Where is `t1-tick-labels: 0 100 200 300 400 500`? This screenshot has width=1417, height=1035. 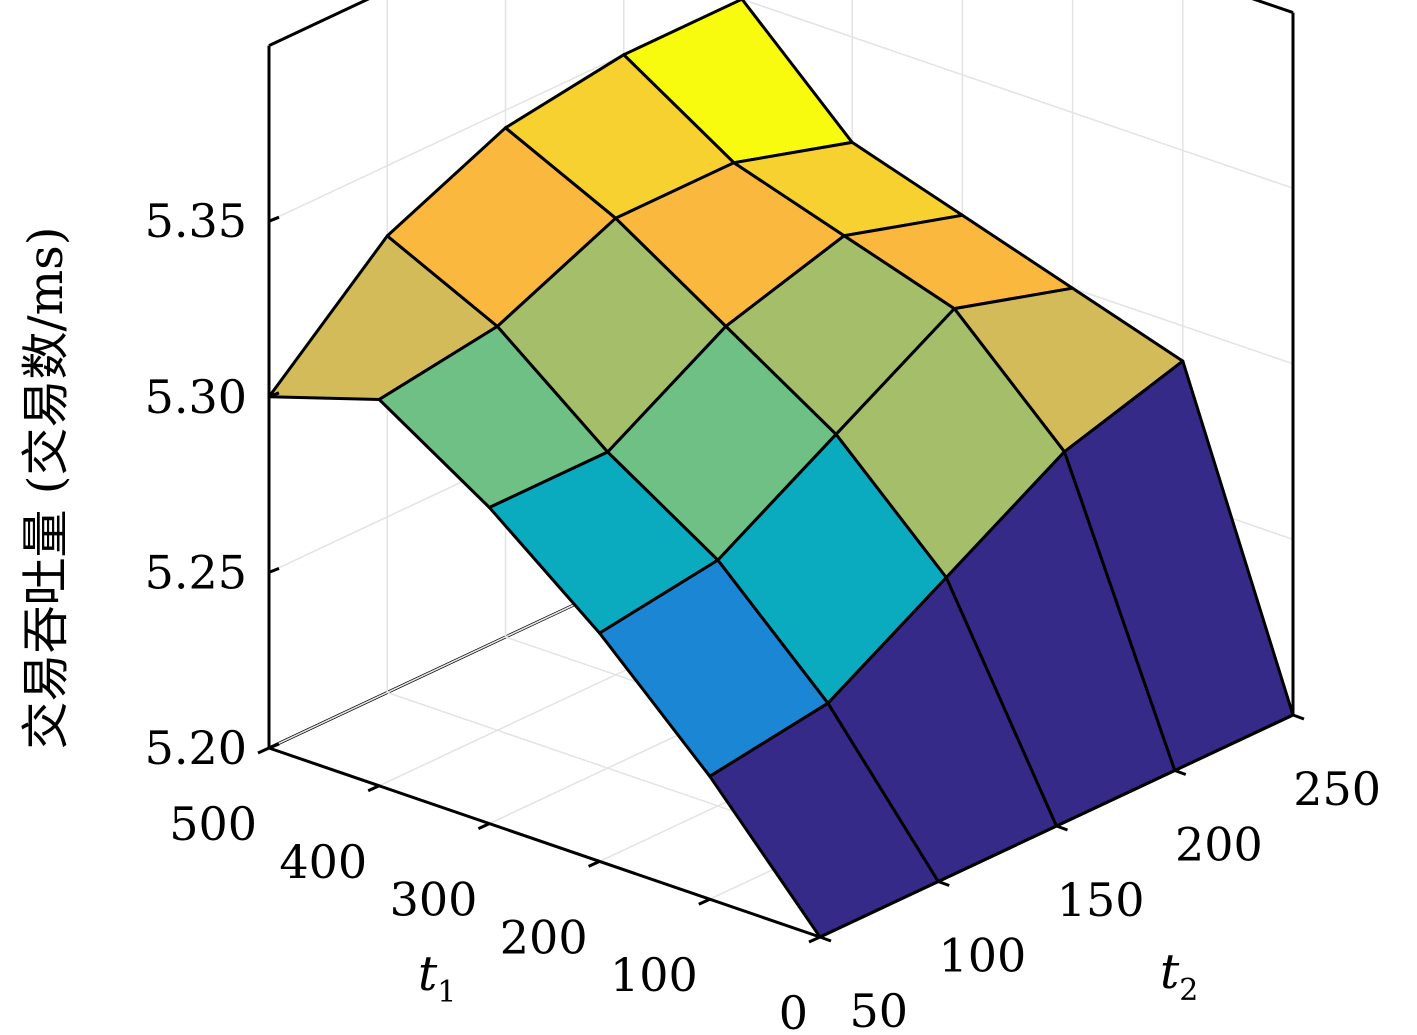
t1-tick-labels: 0 100 200 300 400 500 is located at coordinates (488, 916).